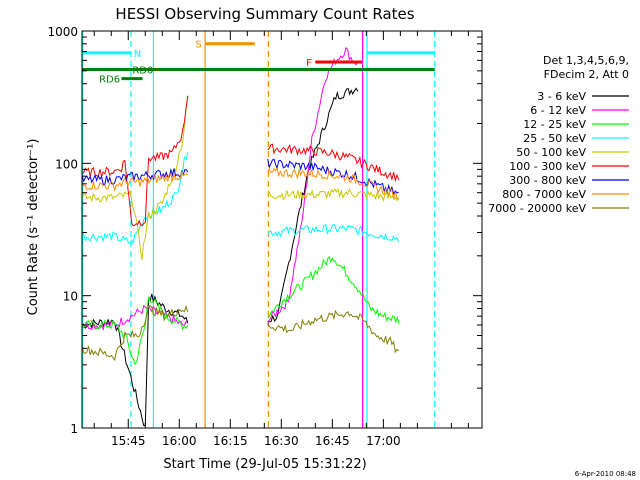  I want to click on legend-entry-label: 6 - 12 keV, so click(558, 110).